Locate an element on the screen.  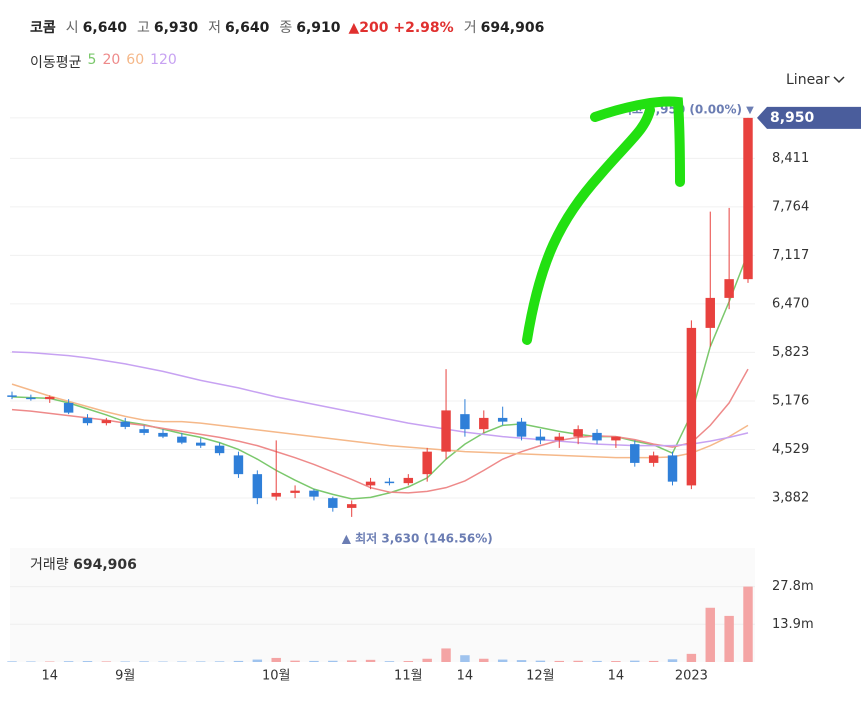
x-tick-label: 12월 is located at coordinates (540, 676).